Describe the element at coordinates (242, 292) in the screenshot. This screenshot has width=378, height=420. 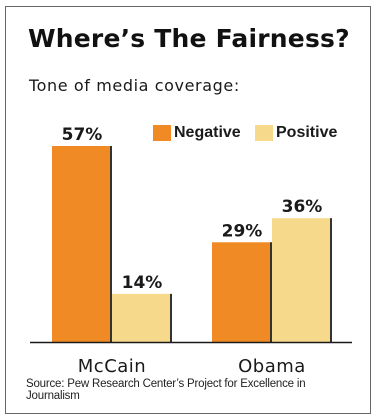
I see `bar-obama-negative` at that location.